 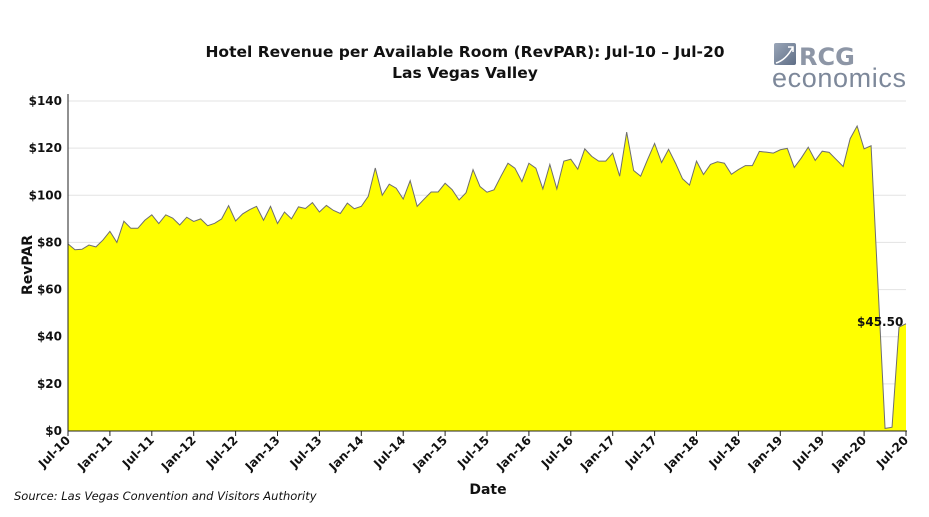 What do you see at coordinates (53, 431) in the screenshot?
I see `y-tick-label: $0` at bounding box center [53, 431].